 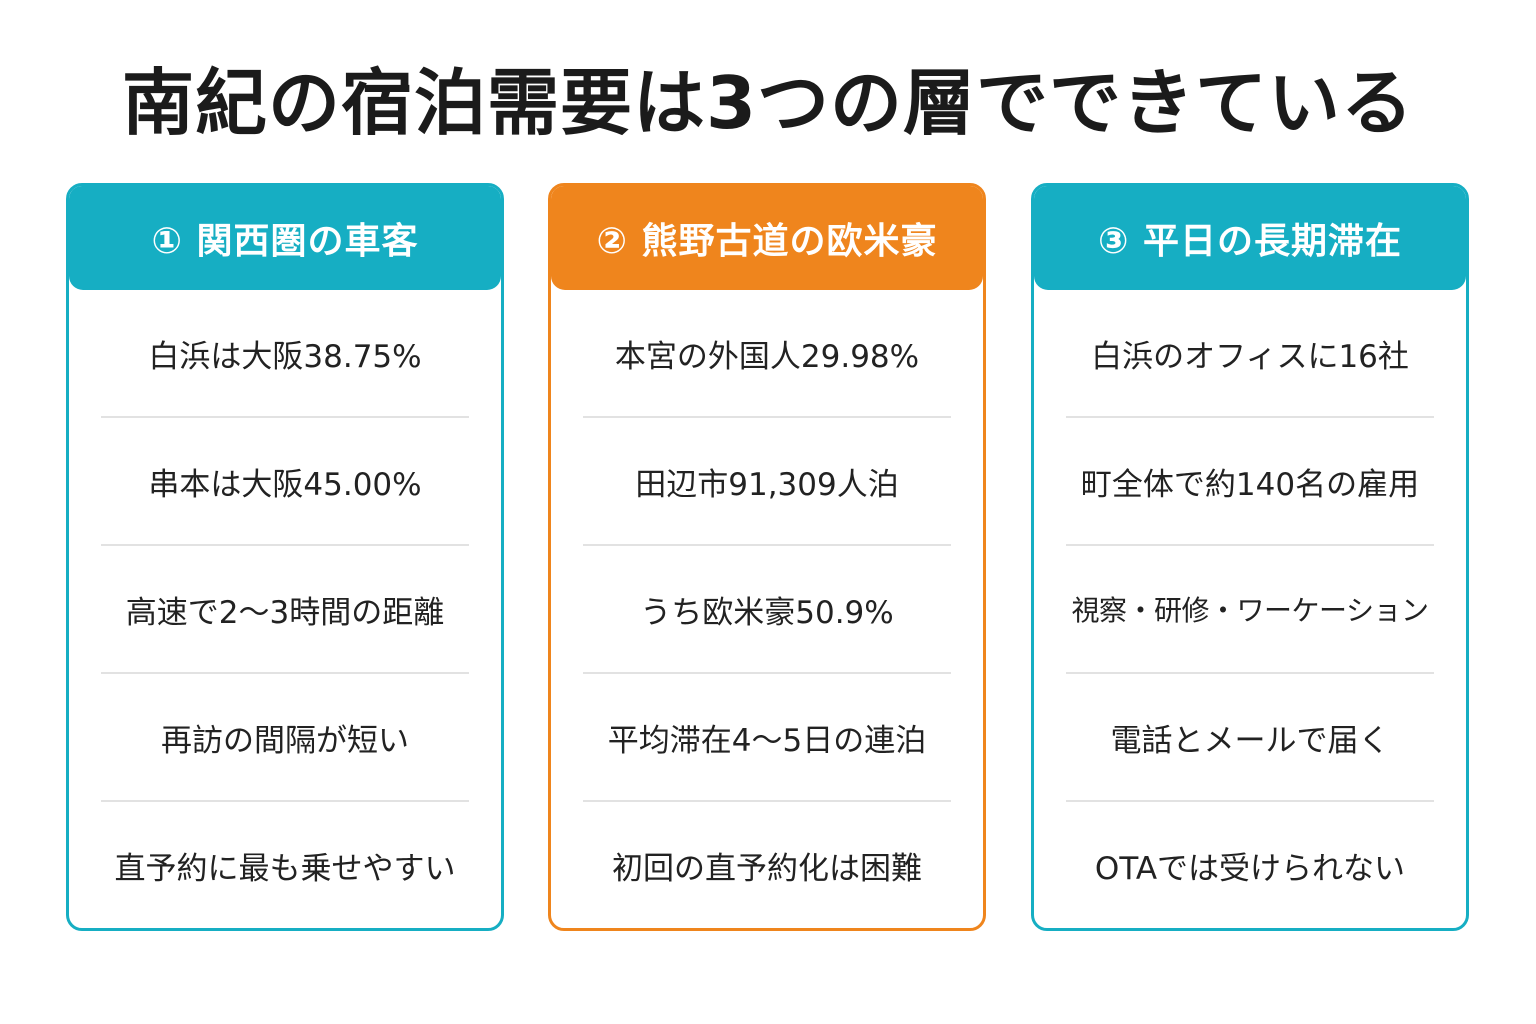 What do you see at coordinates (768, 103) in the screenshot?
I see `page-title: 南紀の宿泊需要は3つの層でできている` at bounding box center [768, 103].